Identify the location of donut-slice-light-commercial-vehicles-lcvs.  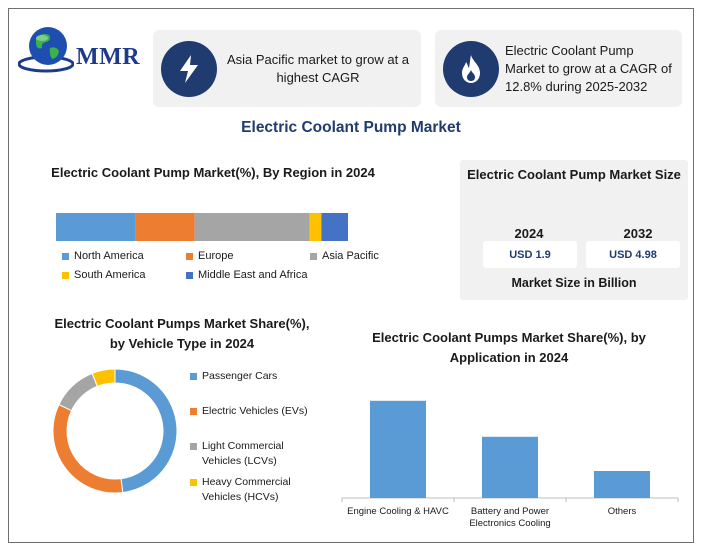
(78, 392).